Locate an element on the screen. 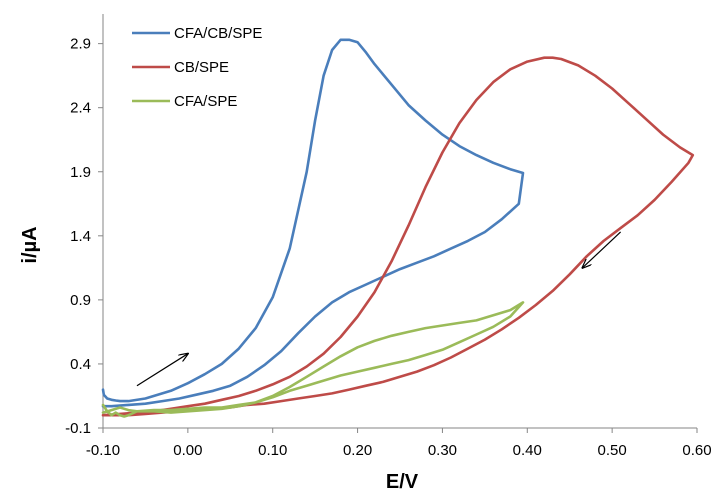  y-tick-label: 0.4 is located at coordinates (80, 364).